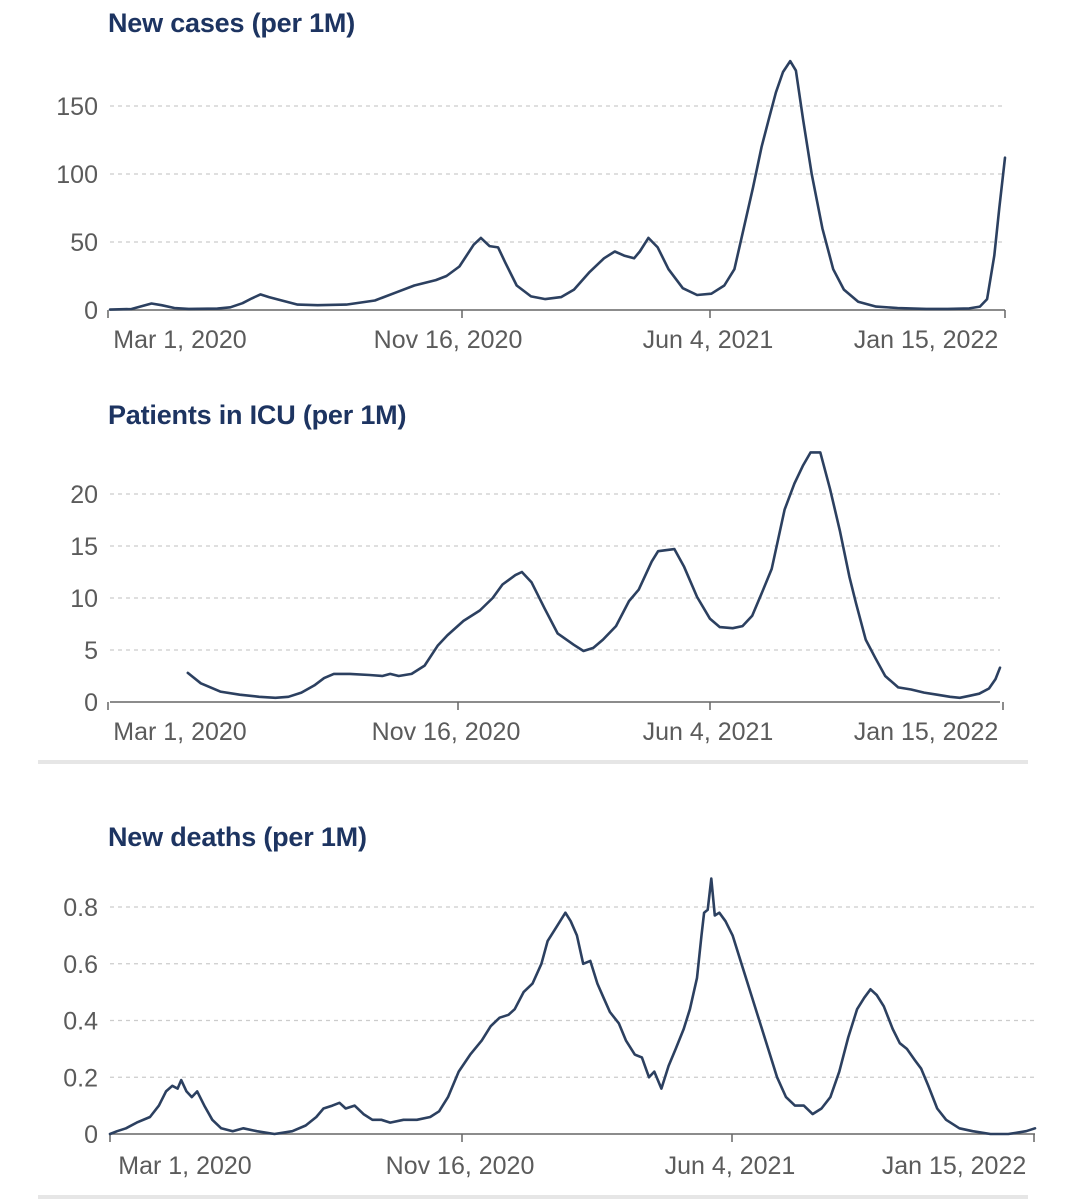 The height and width of the screenshot is (1200, 1082). I want to click on chart-title: New cases (per 1M), so click(232, 23).